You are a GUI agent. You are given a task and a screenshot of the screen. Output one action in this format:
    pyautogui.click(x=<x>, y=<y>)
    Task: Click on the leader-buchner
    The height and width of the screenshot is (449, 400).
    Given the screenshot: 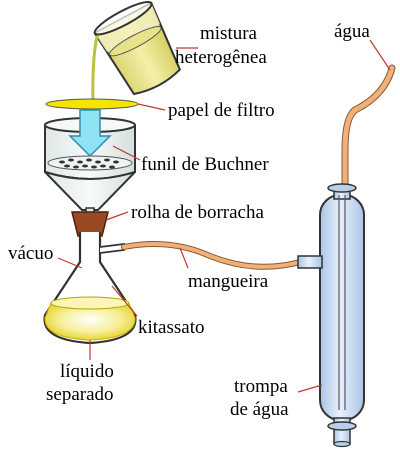 What is the action you would take?
    pyautogui.click(x=126, y=153)
    